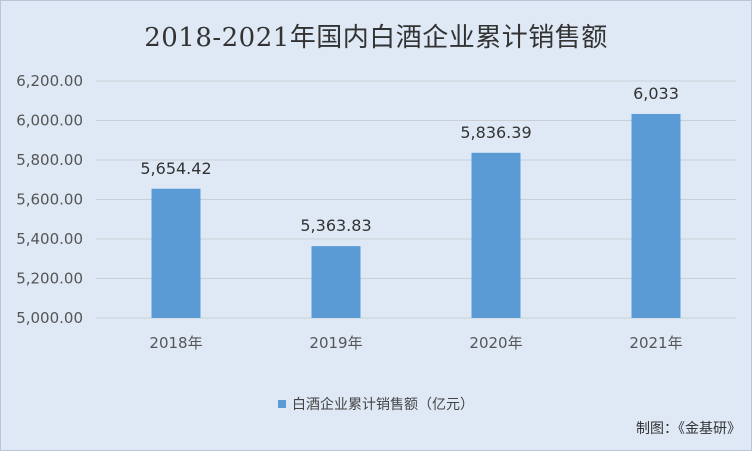  I want to click on y-tick-label: 6,000.00, so click(49, 121).